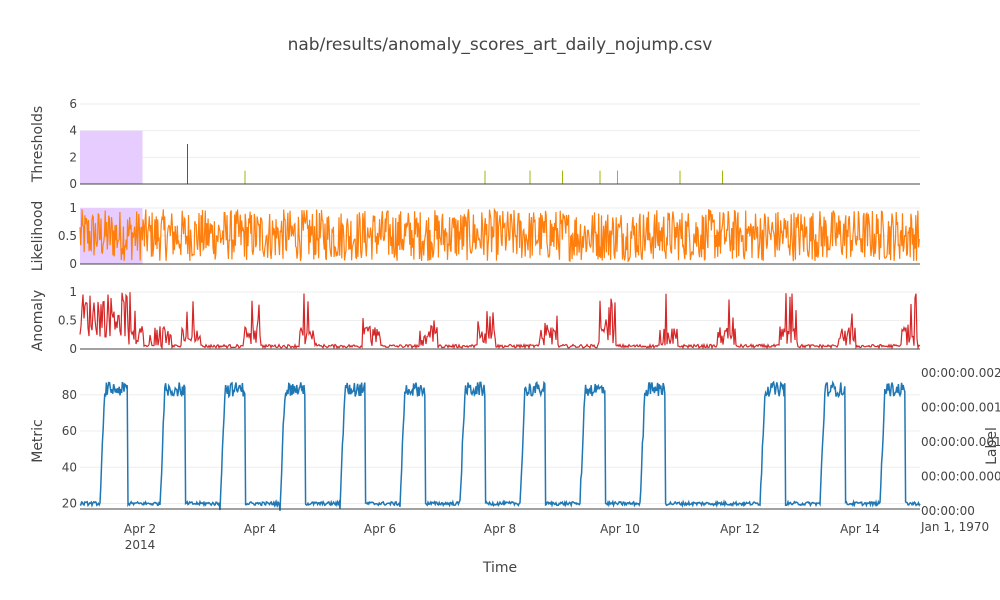 The width and height of the screenshot is (1000, 600). Describe the element at coordinates (380, 529) in the screenshot. I see `x-tick-label: Apr 6` at that location.